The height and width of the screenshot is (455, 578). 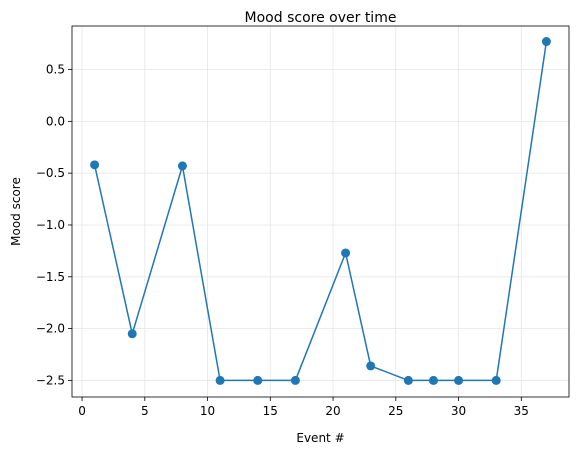 I want to click on x-tick-label: 20, so click(x=332, y=411).